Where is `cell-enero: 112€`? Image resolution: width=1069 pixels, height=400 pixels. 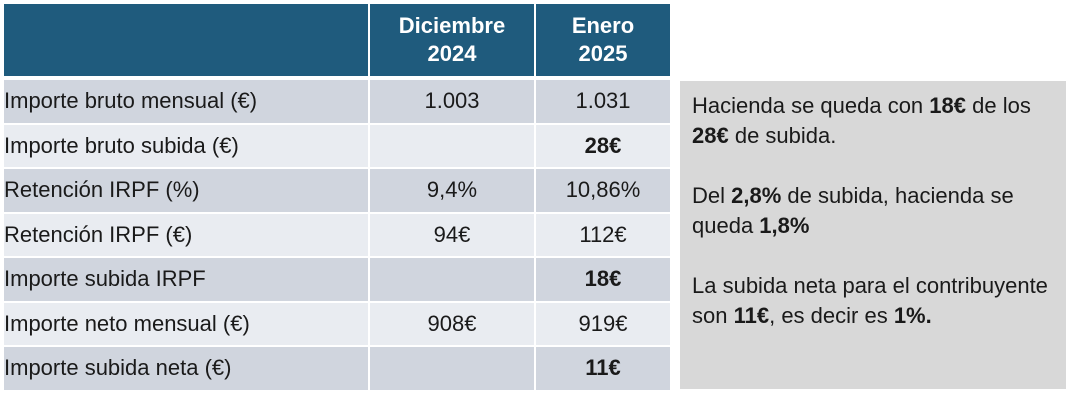
cell-enero: 112€ is located at coordinates (603, 235).